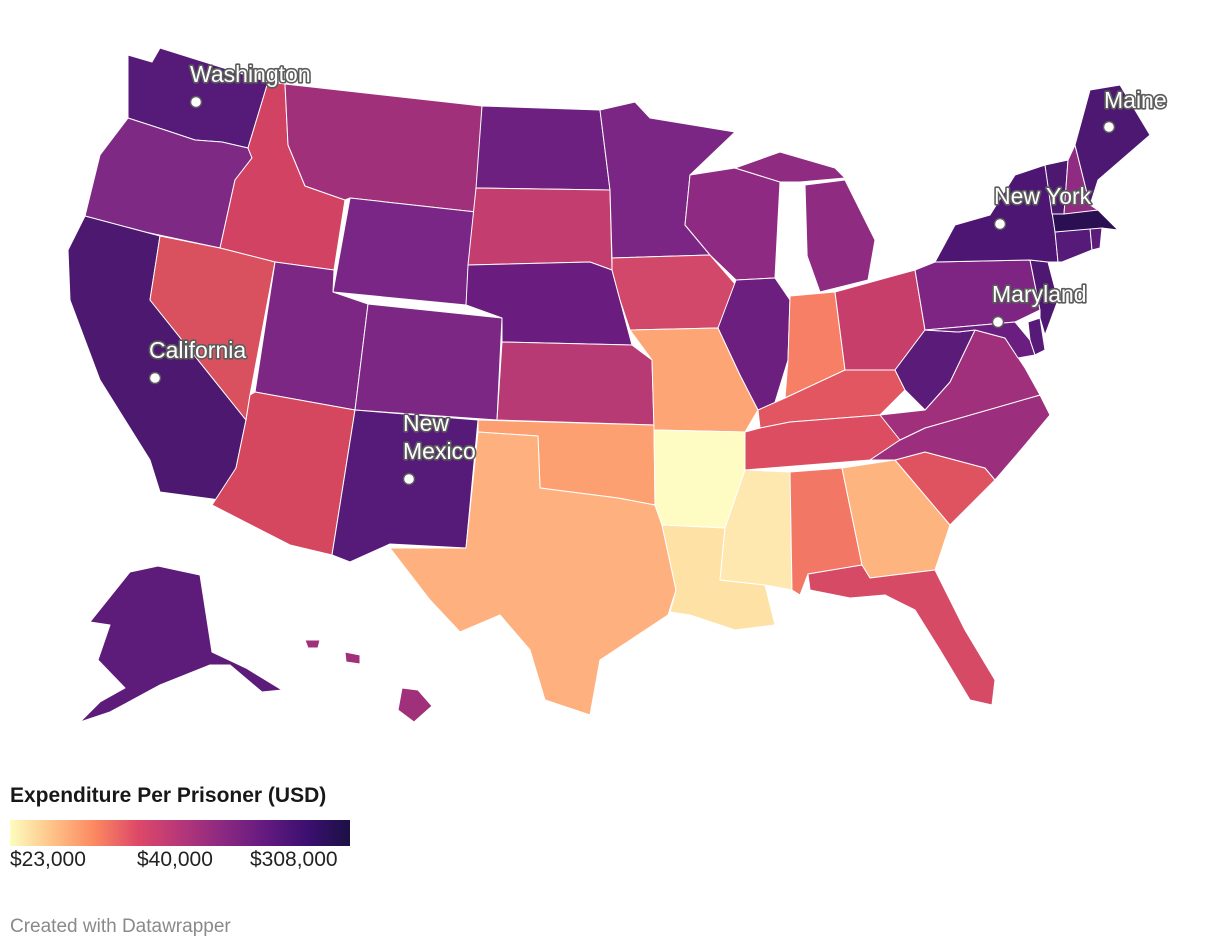  What do you see at coordinates (533, 573) in the screenshot?
I see `state-TX` at bounding box center [533, 573].